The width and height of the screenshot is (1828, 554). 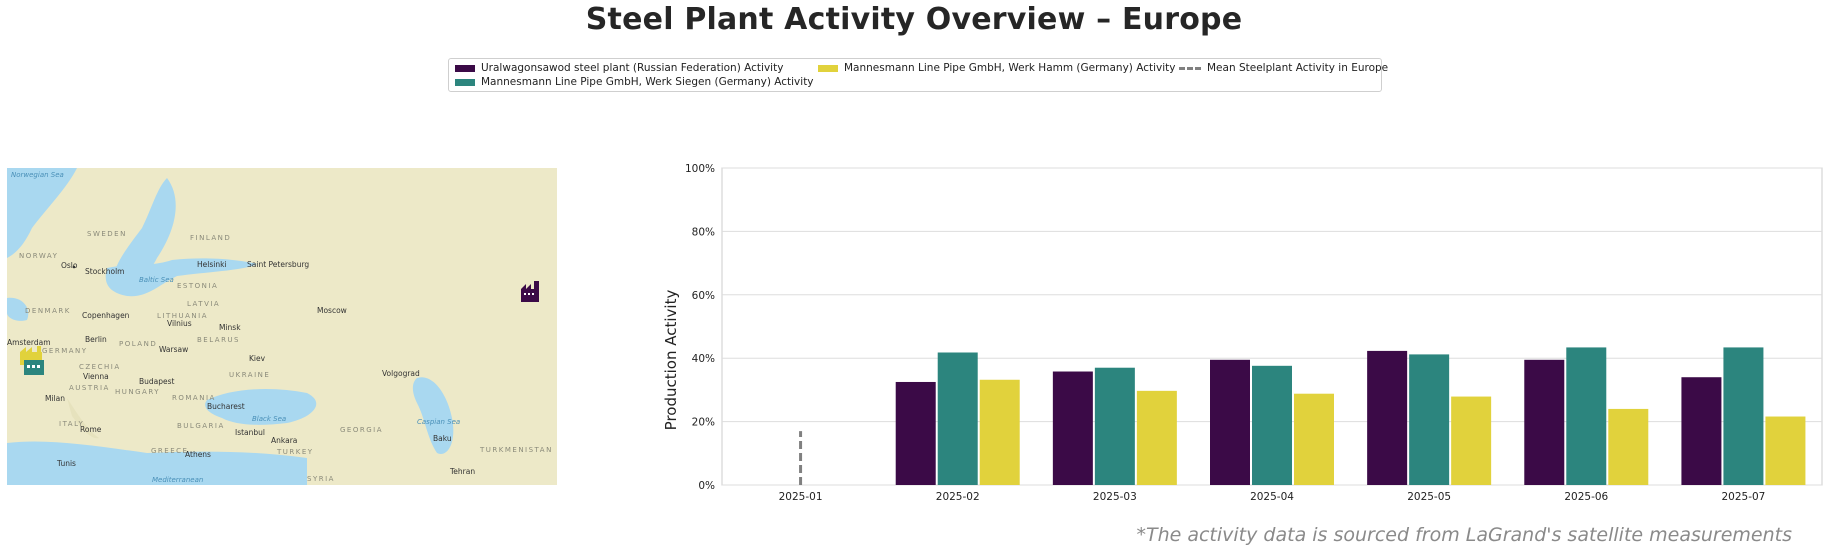 I want to click on map-label-city: Berlin, so click(x=96, y=339).